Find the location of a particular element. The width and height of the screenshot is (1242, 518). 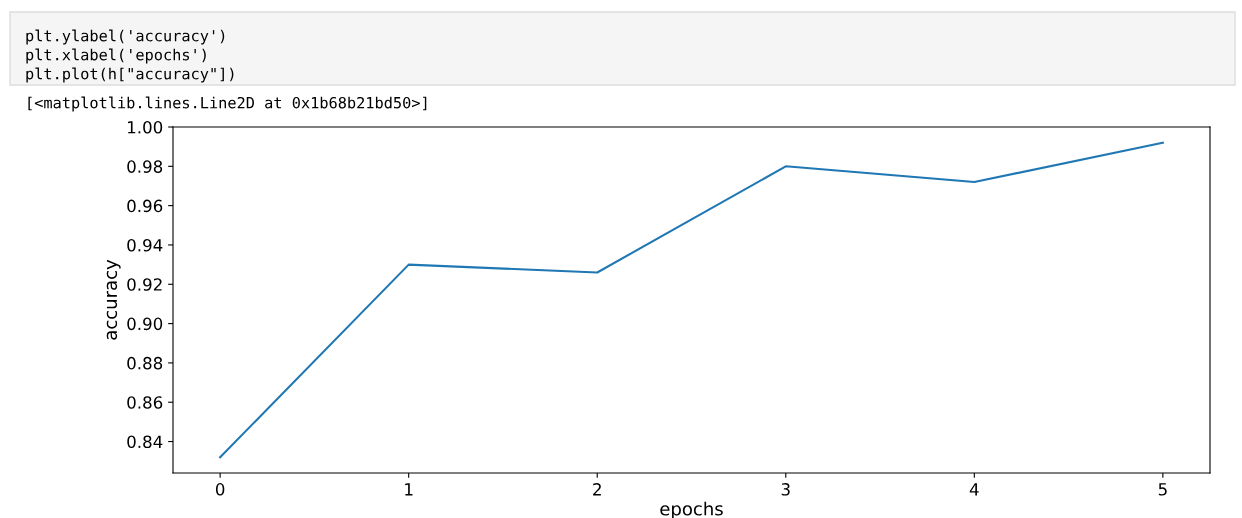

y-tick-label: 0.92 is located at coordinates (144, 284).